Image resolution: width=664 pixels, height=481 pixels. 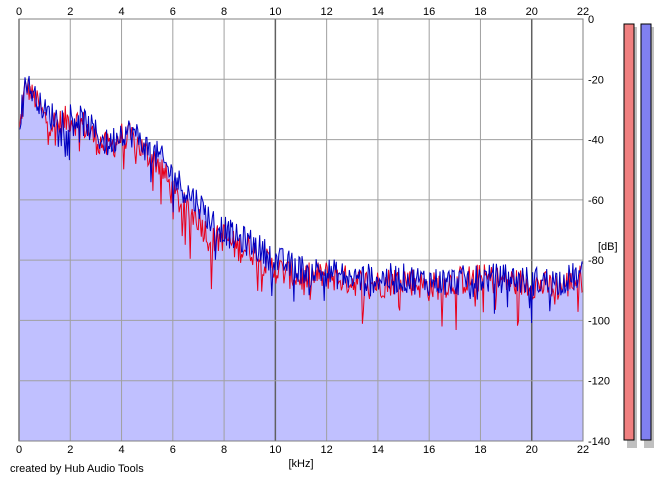 I want to click on y-tick-label: -80, so click(x=596, y=261).